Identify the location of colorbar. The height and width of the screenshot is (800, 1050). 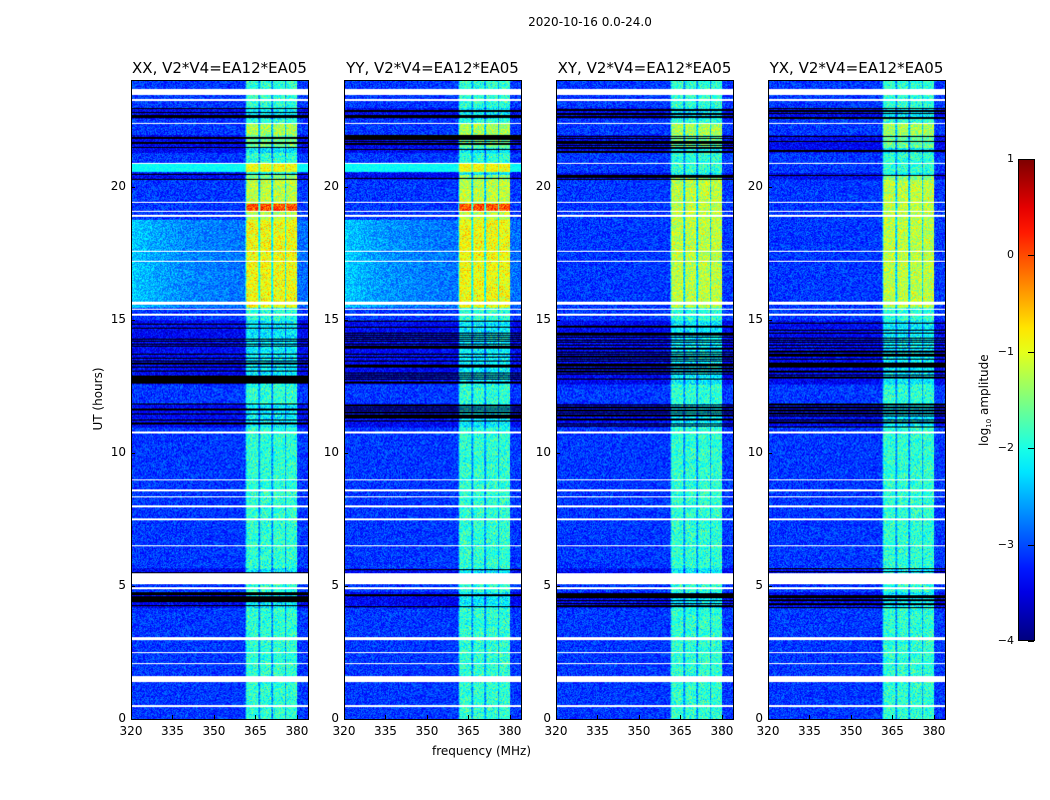
(1026, 400).